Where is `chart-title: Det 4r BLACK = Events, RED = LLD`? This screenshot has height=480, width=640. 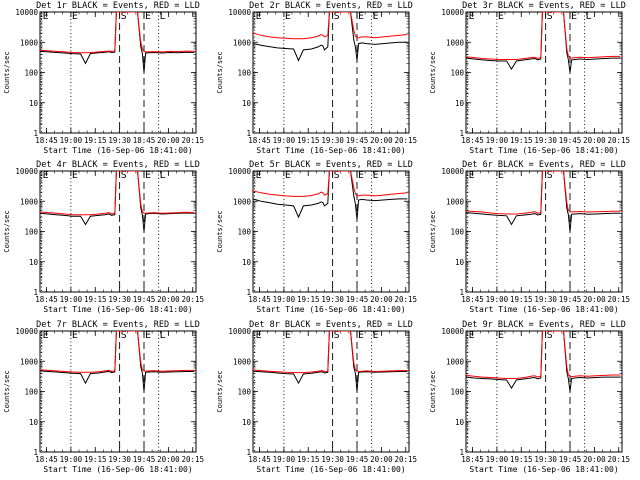 chart-title: Det 4r BLACK = Events, RED = LLD is located at coordinates (118, 165).